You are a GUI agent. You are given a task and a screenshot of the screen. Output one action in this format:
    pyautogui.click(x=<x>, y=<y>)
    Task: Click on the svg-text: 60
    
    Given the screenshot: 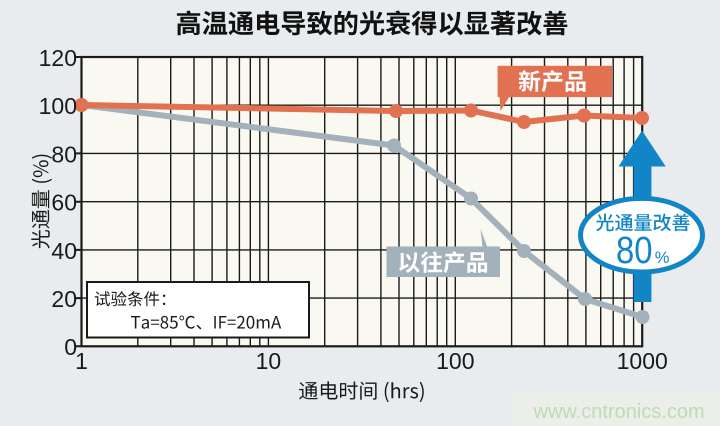 What is the action you would take?
    pyautogui.click(x=64, y=203)
    